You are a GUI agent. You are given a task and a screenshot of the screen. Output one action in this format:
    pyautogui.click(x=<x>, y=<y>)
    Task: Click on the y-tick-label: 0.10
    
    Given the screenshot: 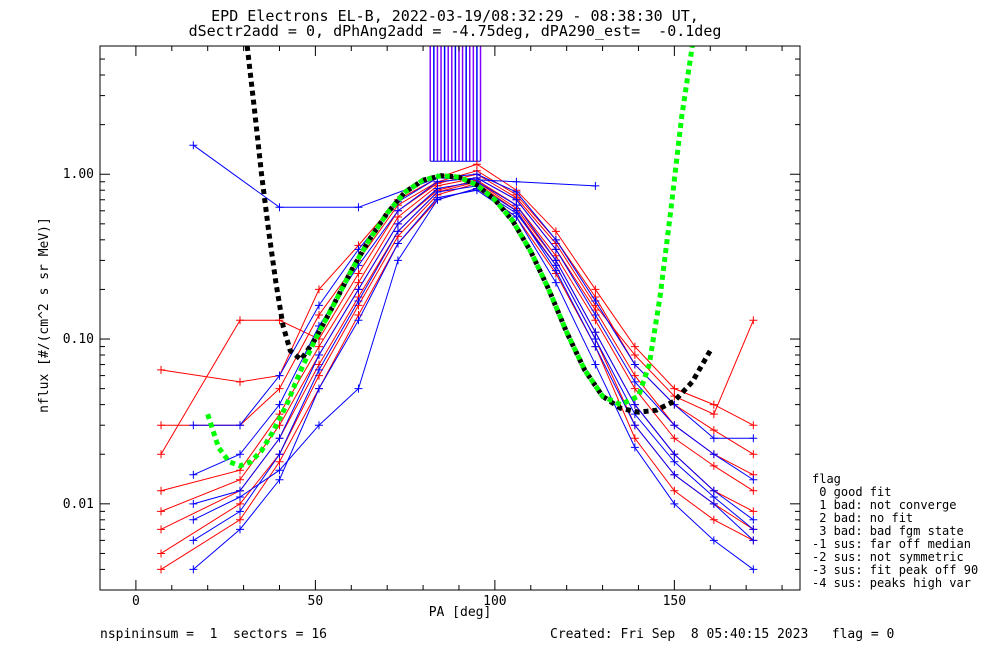 What is the action you would take?
    pyautogui.click(x=78, y=339)
    